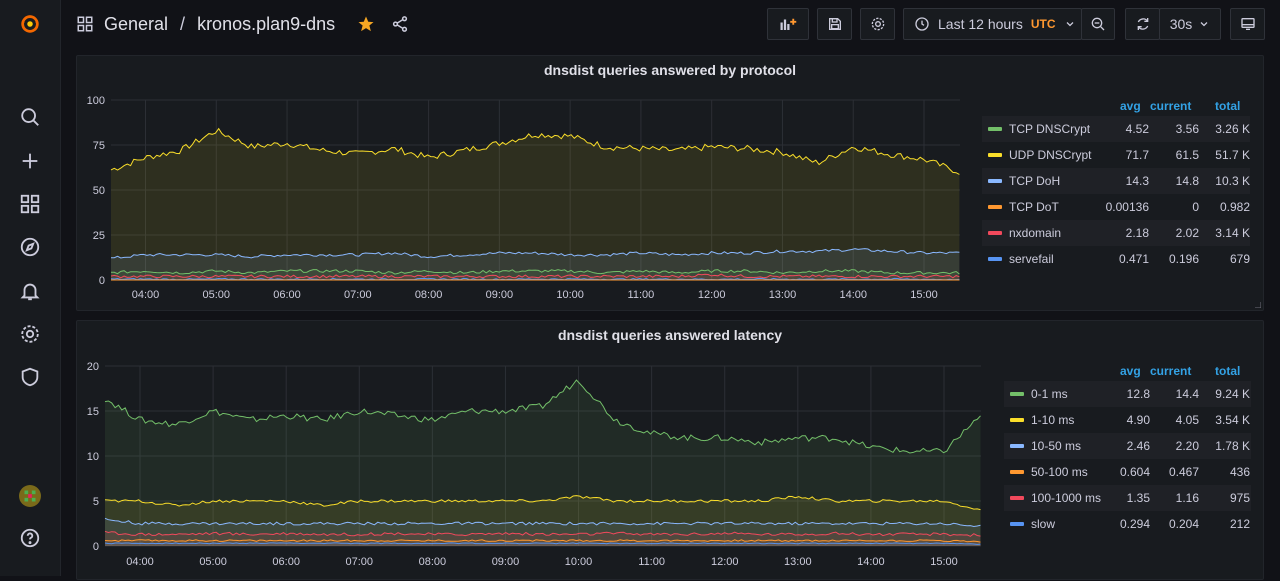 This screenshot has width=1280, height=581. I want to click on legend-current-value: 0.196, so click(1183, 259).